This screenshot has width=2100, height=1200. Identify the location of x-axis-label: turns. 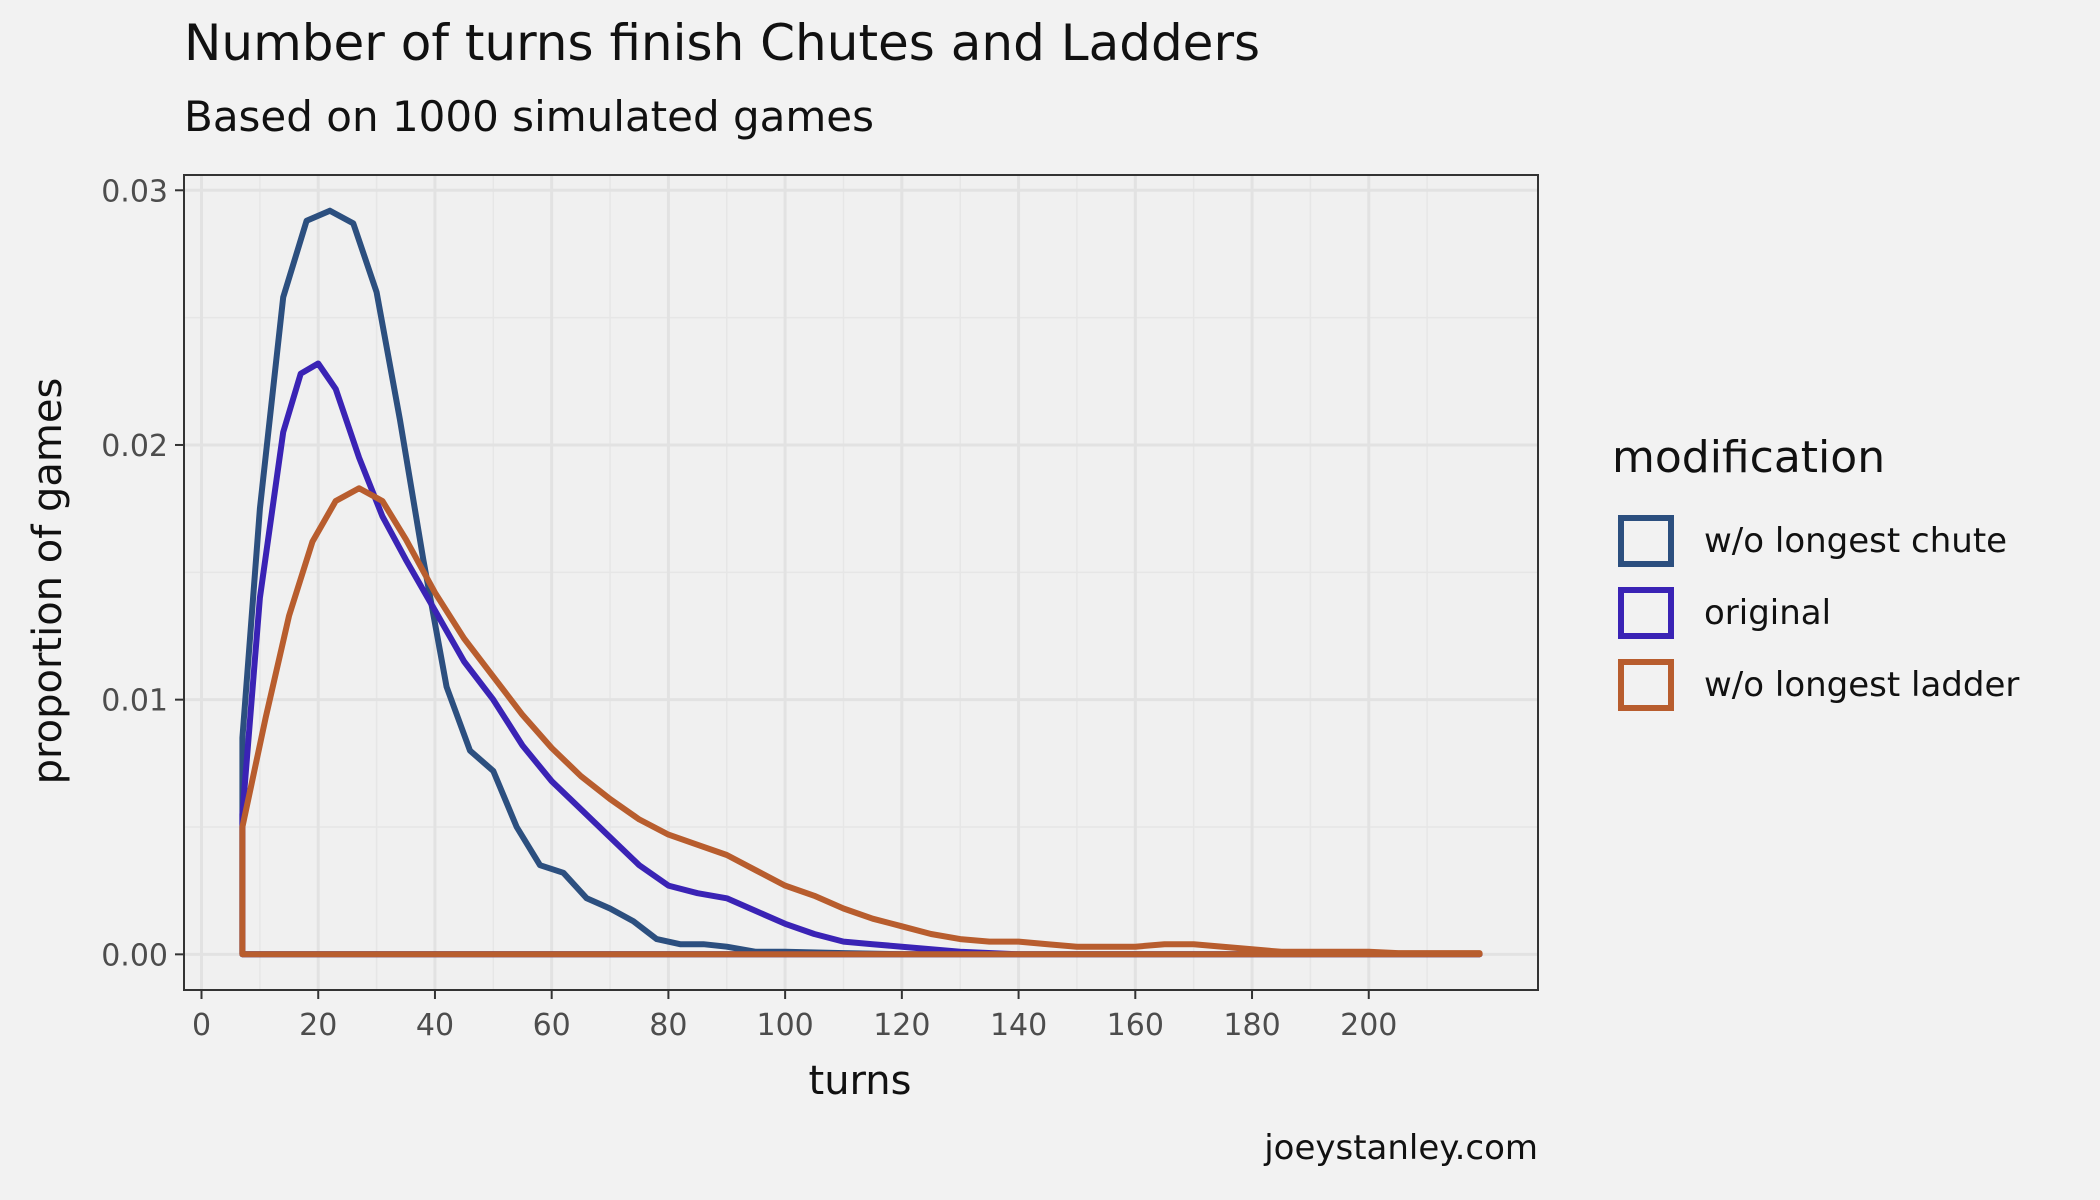
(860, 1081).